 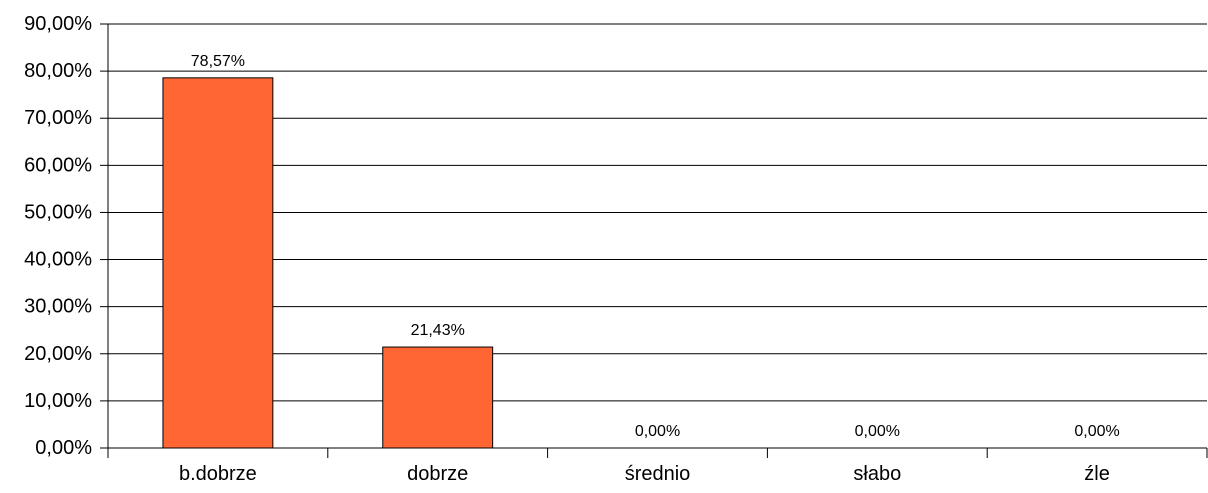 I want to click on y-tick-label: 10,00%, so click(x=58, y=401).